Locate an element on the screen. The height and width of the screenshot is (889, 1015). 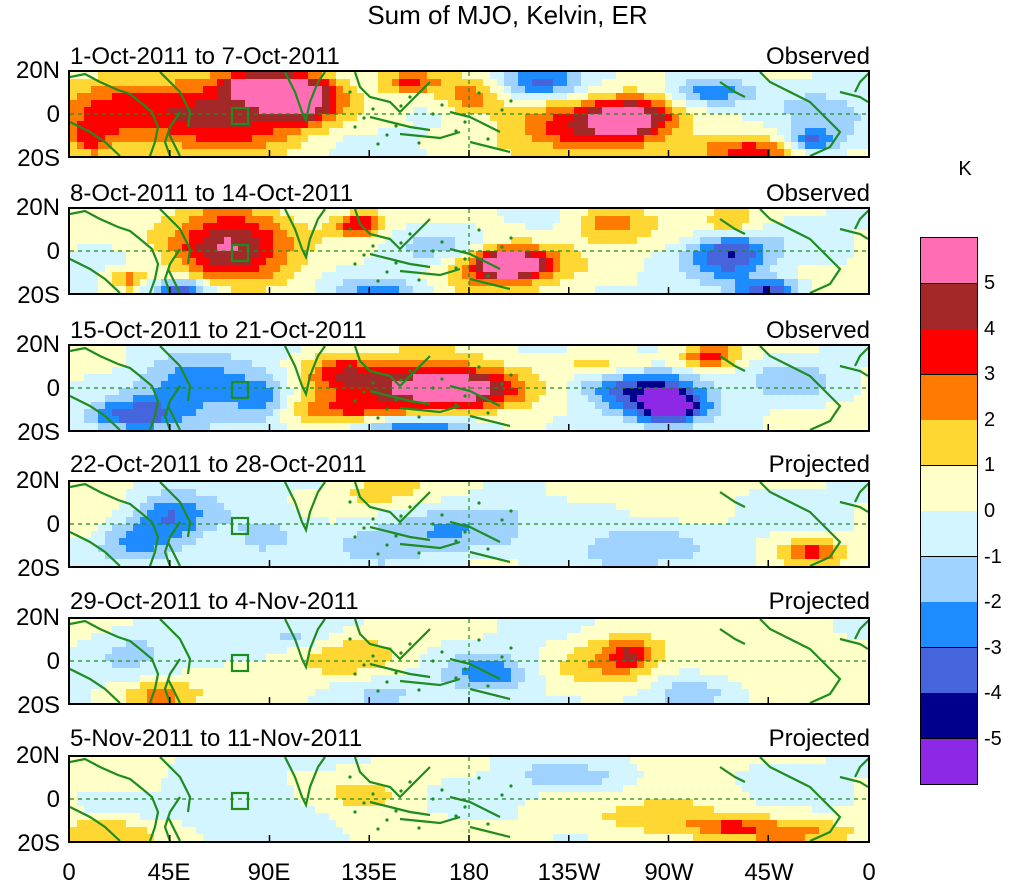
panel-2-status: Observed is located at coordinates (817, 193).